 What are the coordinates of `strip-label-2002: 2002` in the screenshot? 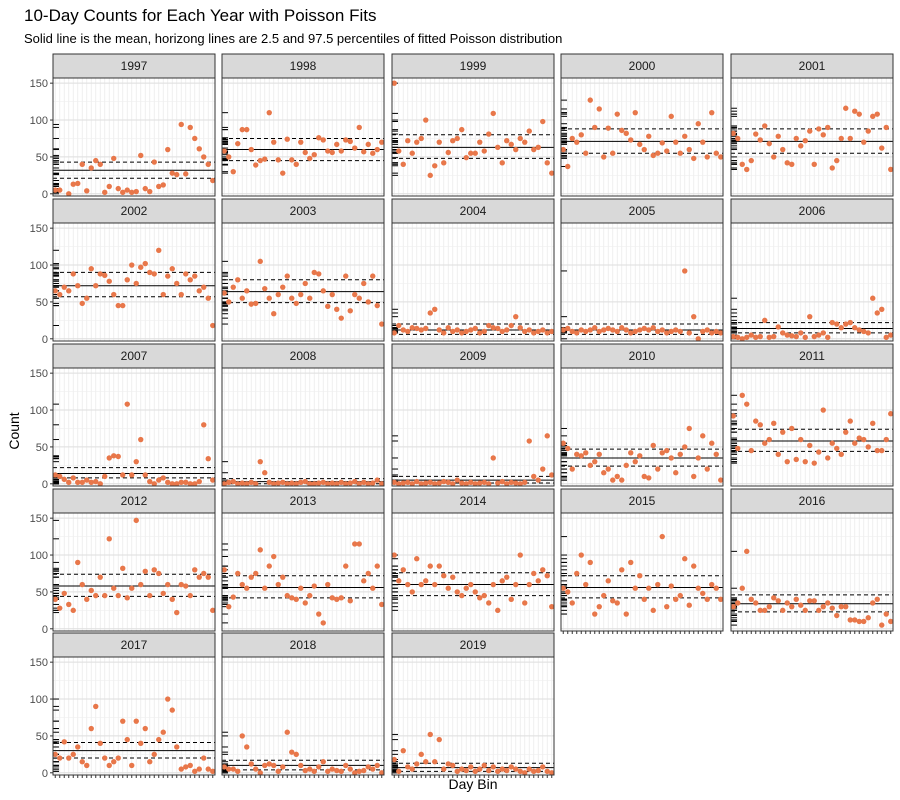 It's located at (134, 211).